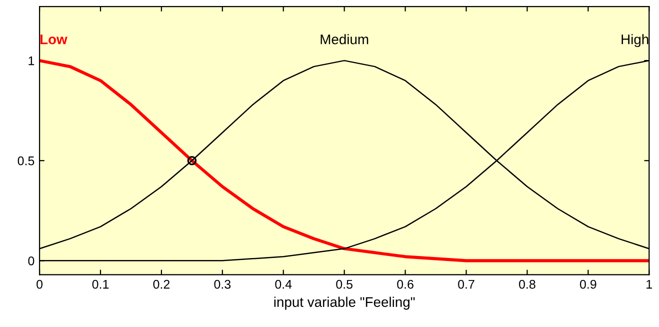  Describe the element at coordinates (283, 284) in the screenshot. I see `x-tick-label: 0.4` at that location.